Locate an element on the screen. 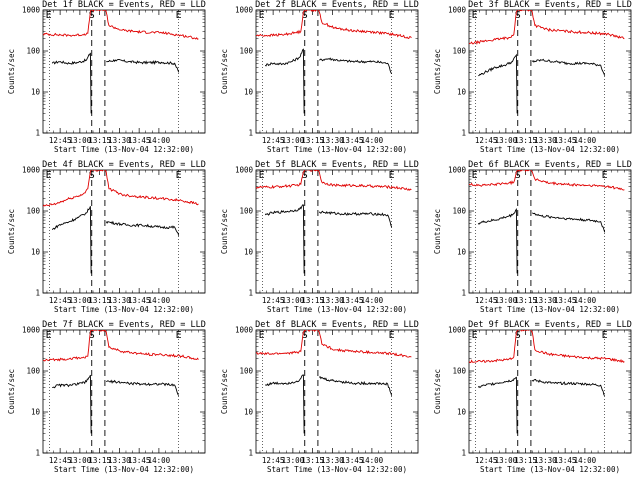  panel-title: Det 3f BLACK = Events, RED = LLD is located at coordinates (550, 5).